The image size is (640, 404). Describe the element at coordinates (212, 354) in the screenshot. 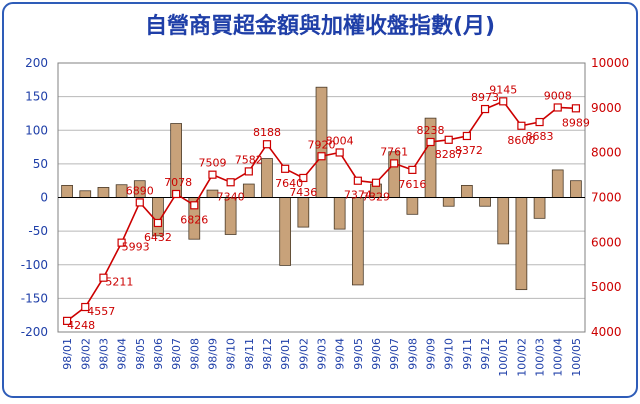

I see `x-tick-label: 98/09` at that location.